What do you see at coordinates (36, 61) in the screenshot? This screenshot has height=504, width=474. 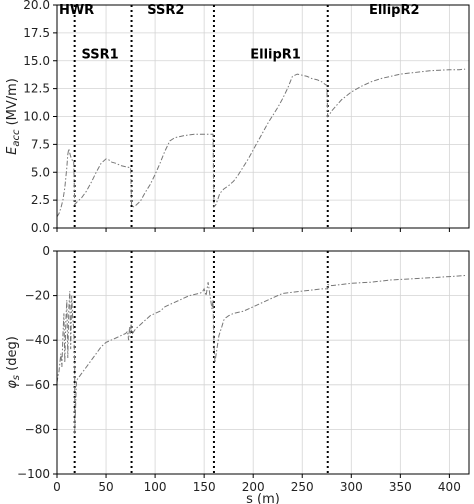 I see `top-y-tick-label-6: 15.0` at bounding box center [36, 61].